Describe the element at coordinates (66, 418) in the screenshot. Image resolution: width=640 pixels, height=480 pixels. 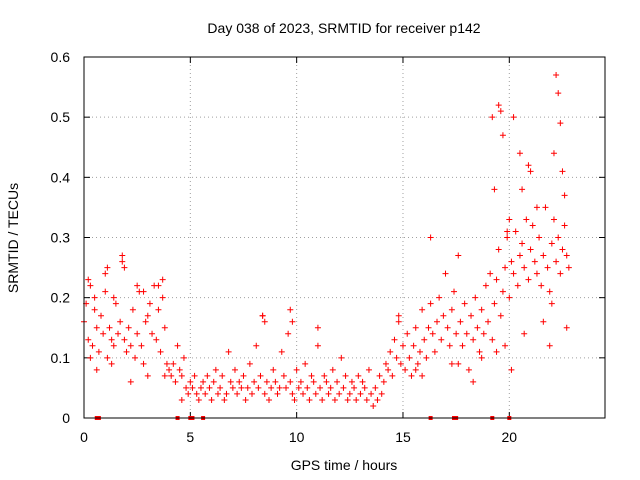
I see `y-tick-label: 0` at that location.